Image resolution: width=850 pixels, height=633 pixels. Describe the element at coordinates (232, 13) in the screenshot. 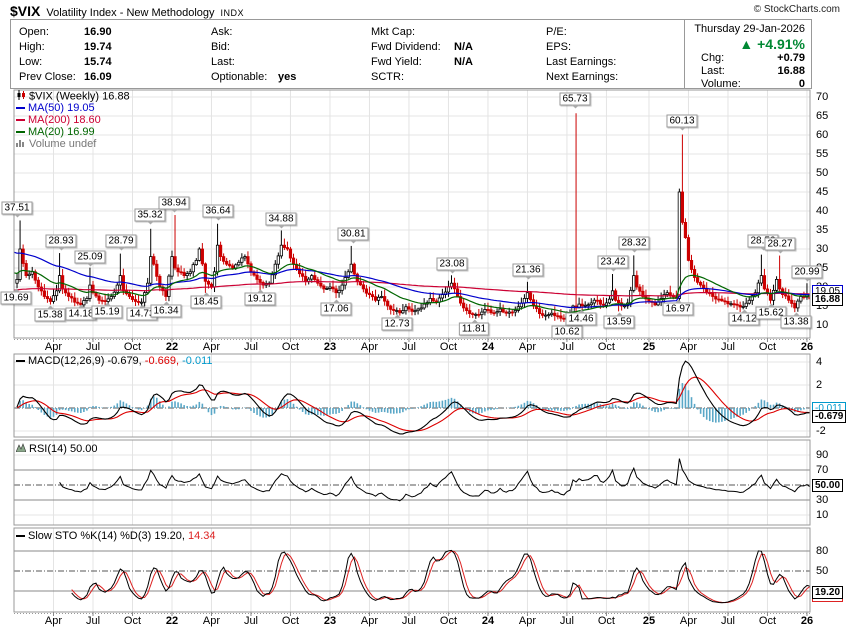

I see `symbol-exchange: INDX` at that location.